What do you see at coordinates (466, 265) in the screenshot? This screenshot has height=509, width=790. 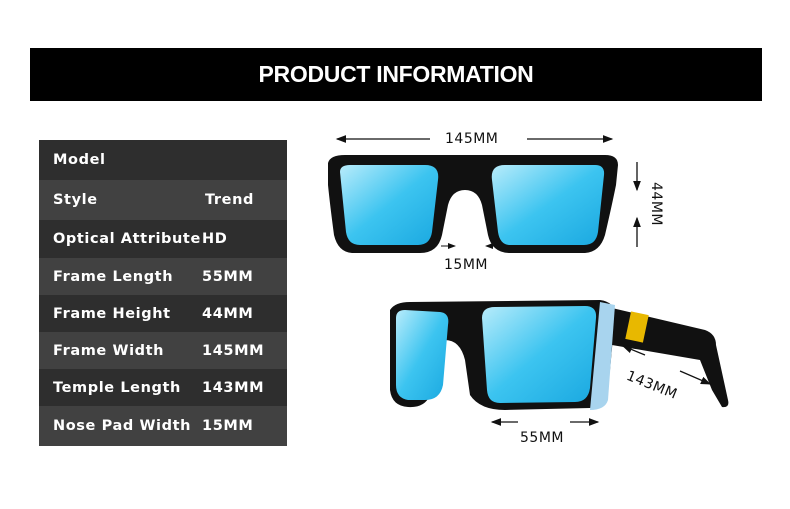 I see `nose-pad-dimension-label: 15MM` at bounding box center [466, 265].